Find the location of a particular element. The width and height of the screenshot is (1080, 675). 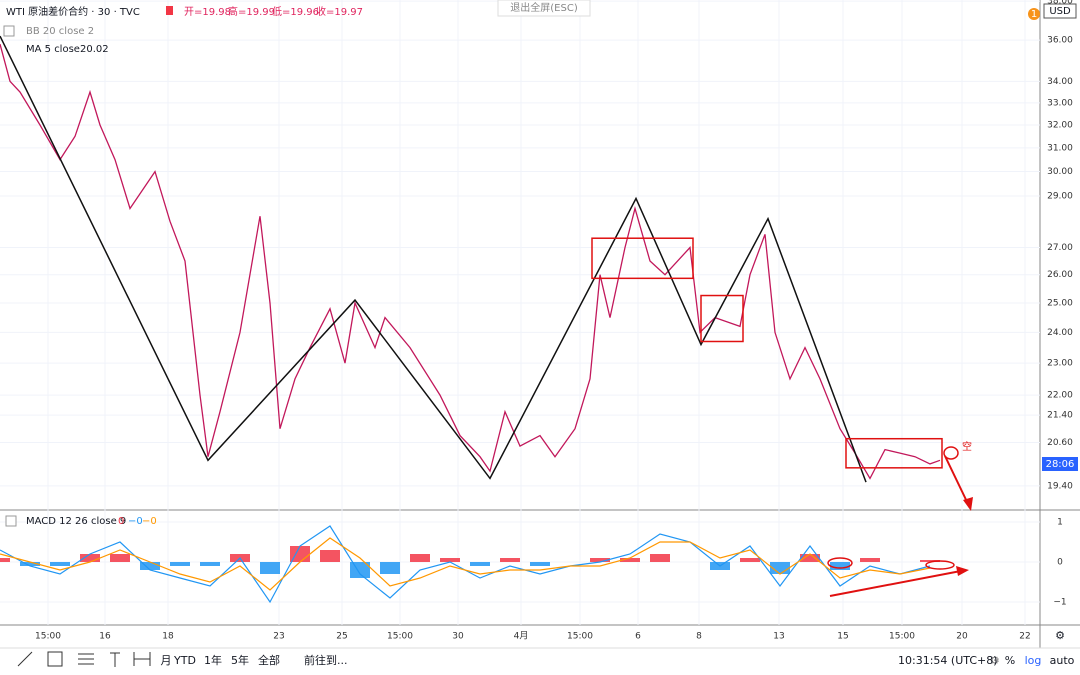

exit-fullscreen: 退出全屏(ESC) is located at coordinates (544, 7).